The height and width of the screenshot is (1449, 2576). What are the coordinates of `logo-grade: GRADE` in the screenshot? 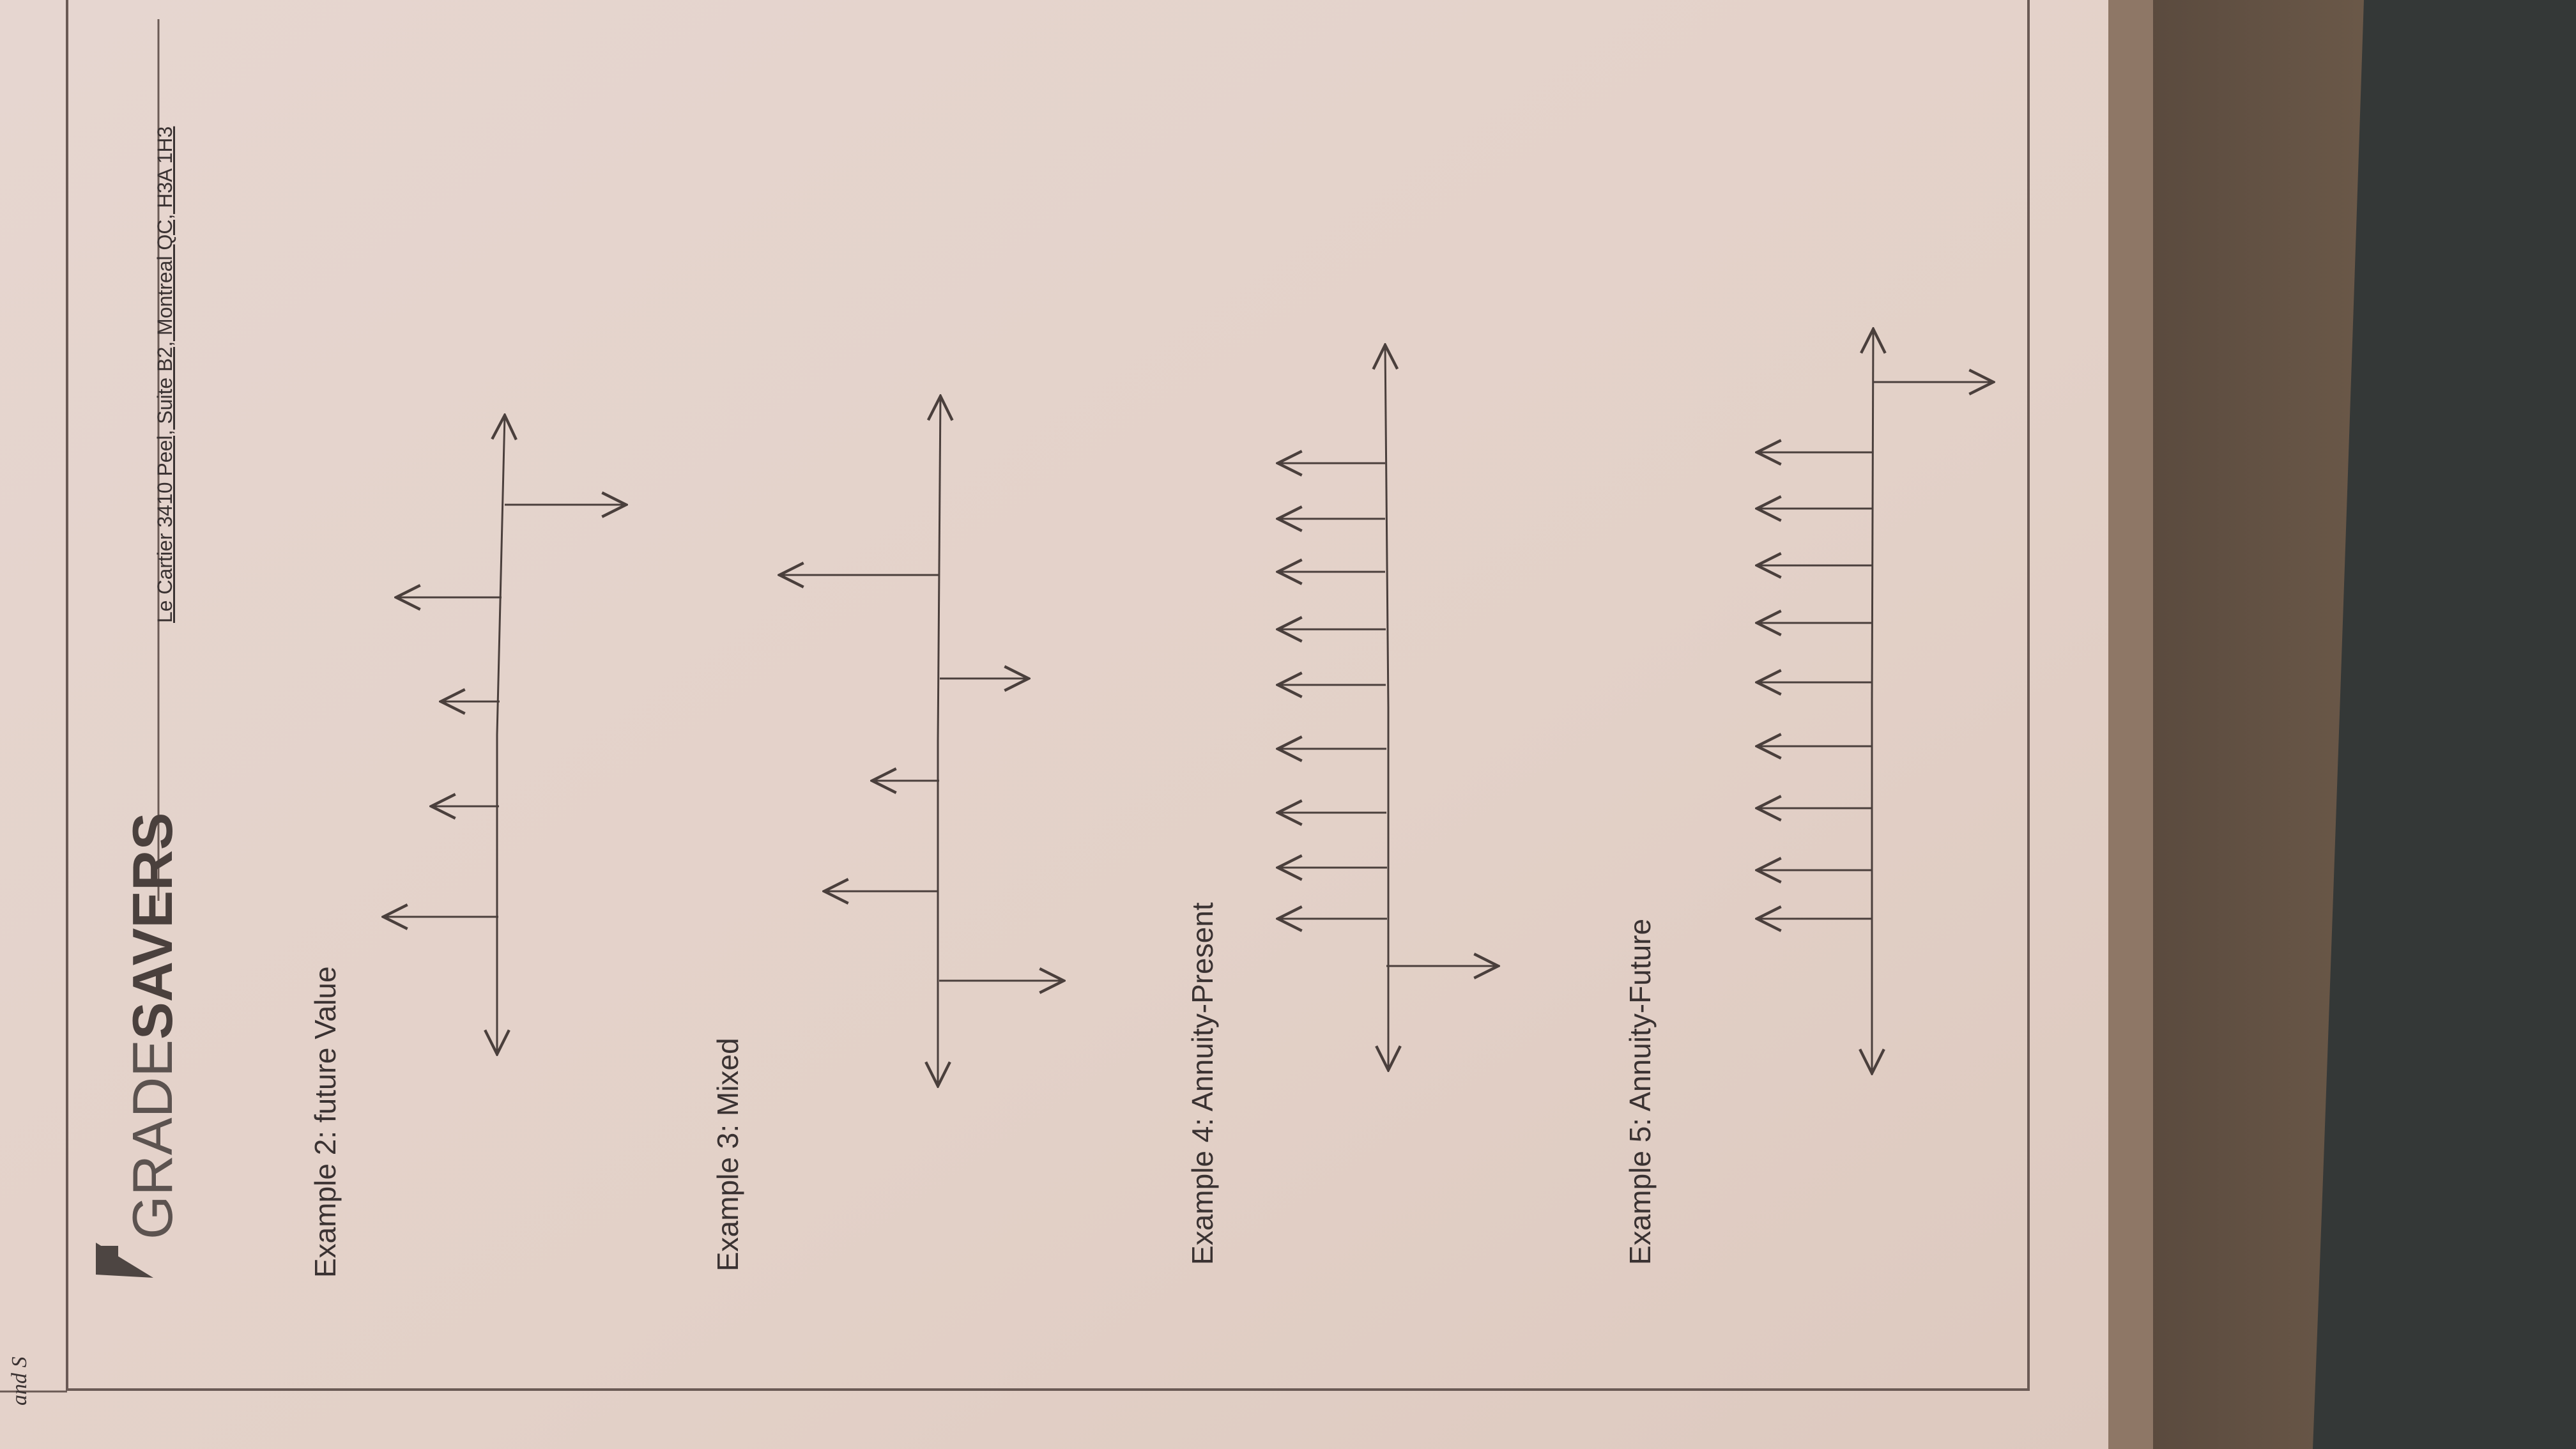 It's located at (152, 1139).